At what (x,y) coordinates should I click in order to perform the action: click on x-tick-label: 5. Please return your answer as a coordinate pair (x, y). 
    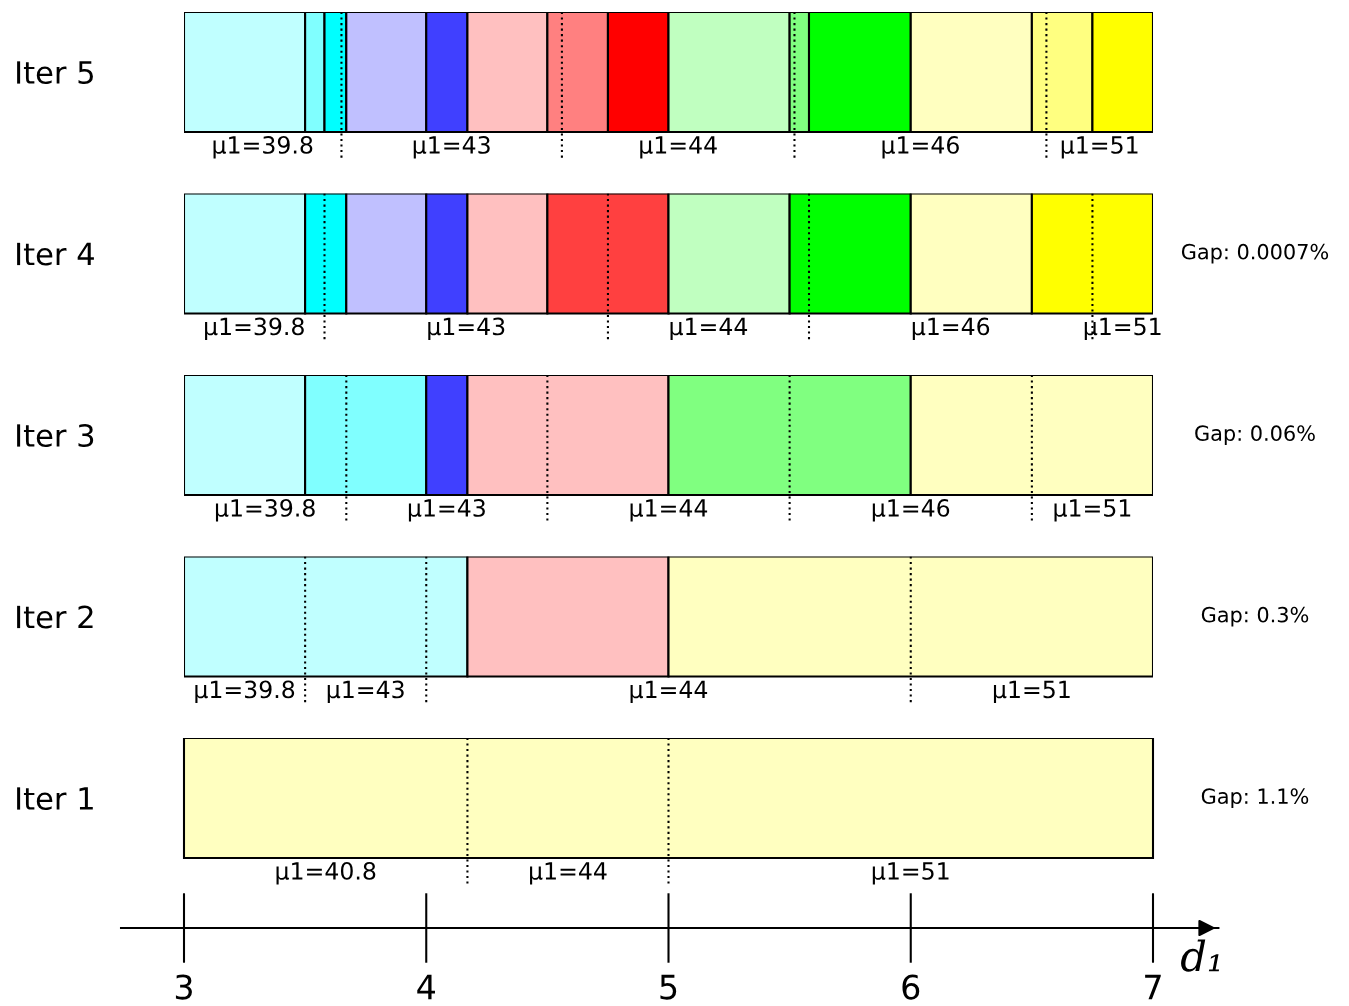
    Looking at the image, I should click on (668, 987).